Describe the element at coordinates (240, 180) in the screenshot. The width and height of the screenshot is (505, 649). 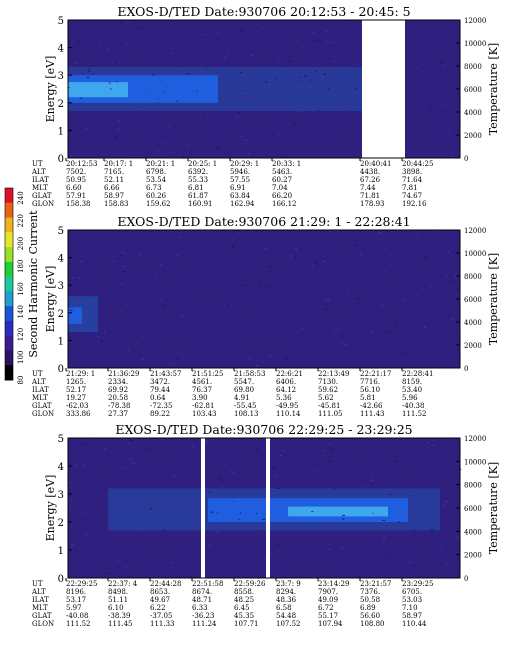
I see `info-cell: 57.55` at that location.